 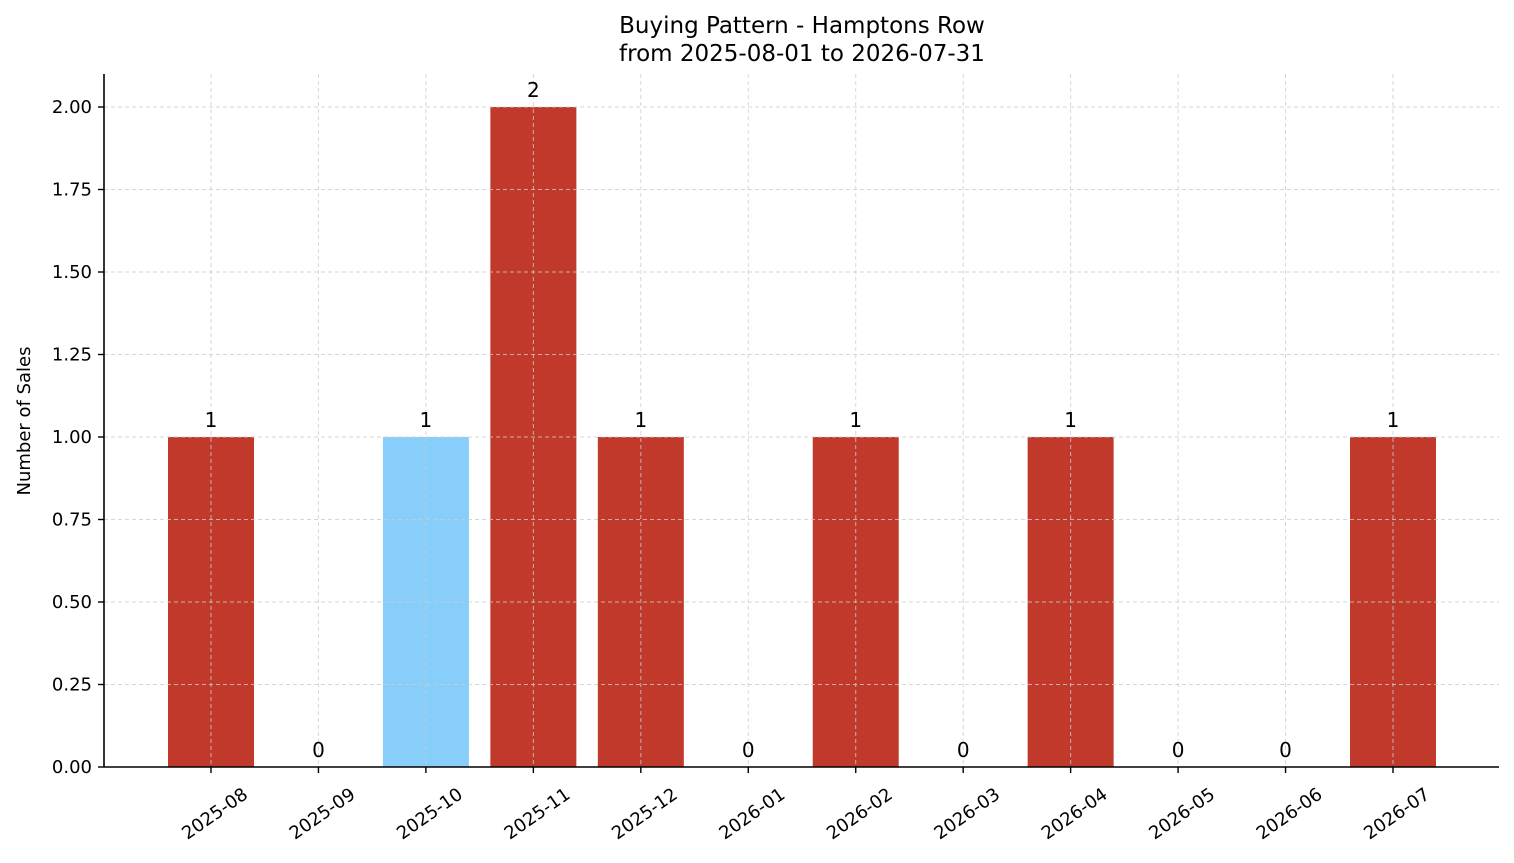 What do you see at coordinates (72, 437) in the screenshot?
I see `y-tick-label-4: 1.00` at bounding box center [72, 437].